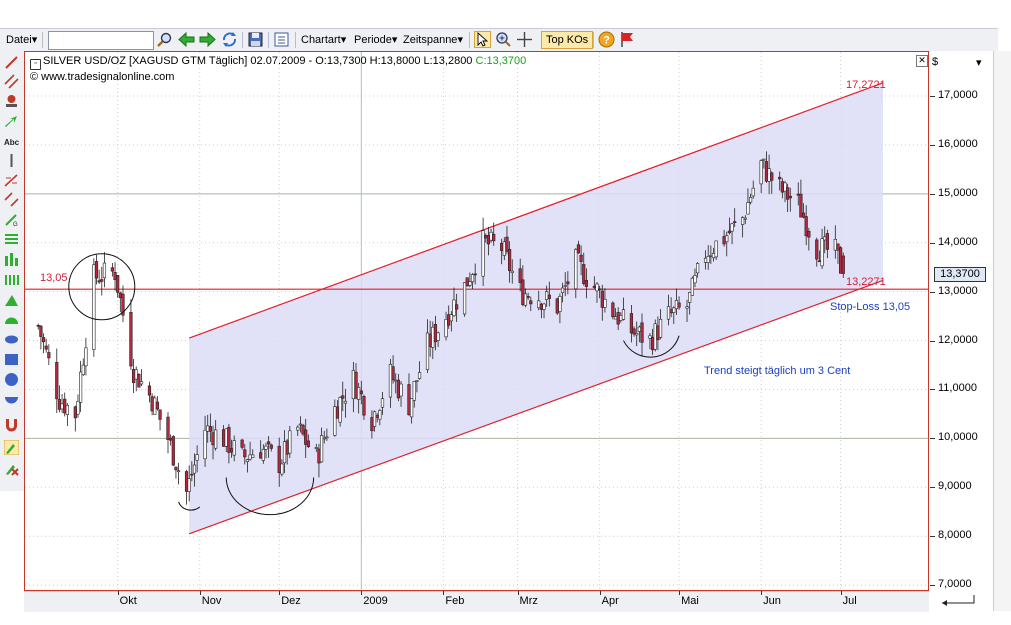 This screenshot has height=625, width=1011. What do you see at coordinates (11, 279) in the screenshot?
I see `cycles-tool-icon` at bounding box center [11, 279].